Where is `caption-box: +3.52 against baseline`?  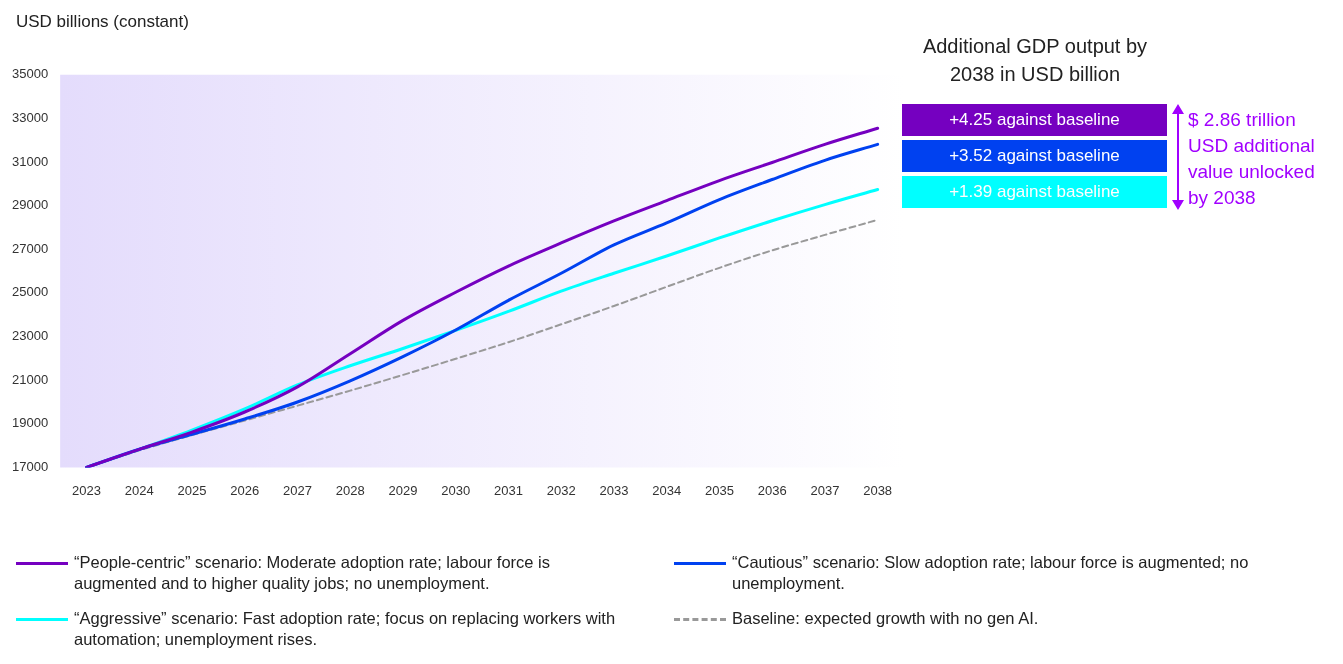
caption-box: +3.52 against baseline is located at coordinates (1034, 156).